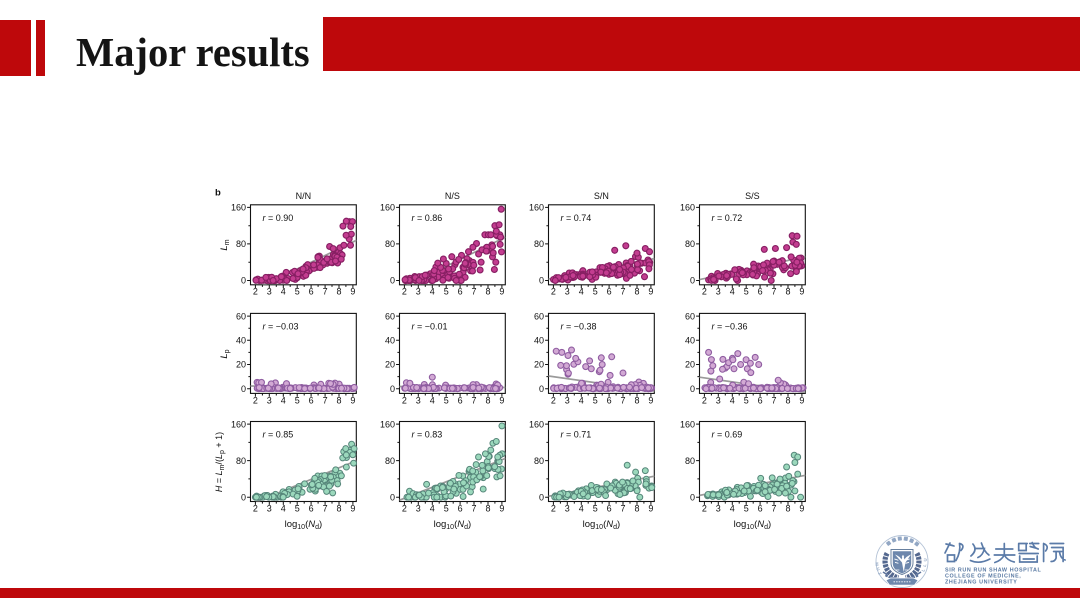 This screenshot has width=1080, height=608. Describe the element at coordinates (983, 577) in the screenshot. I see `svg-text: COLLEGE OF MEDICINE,` at that location.